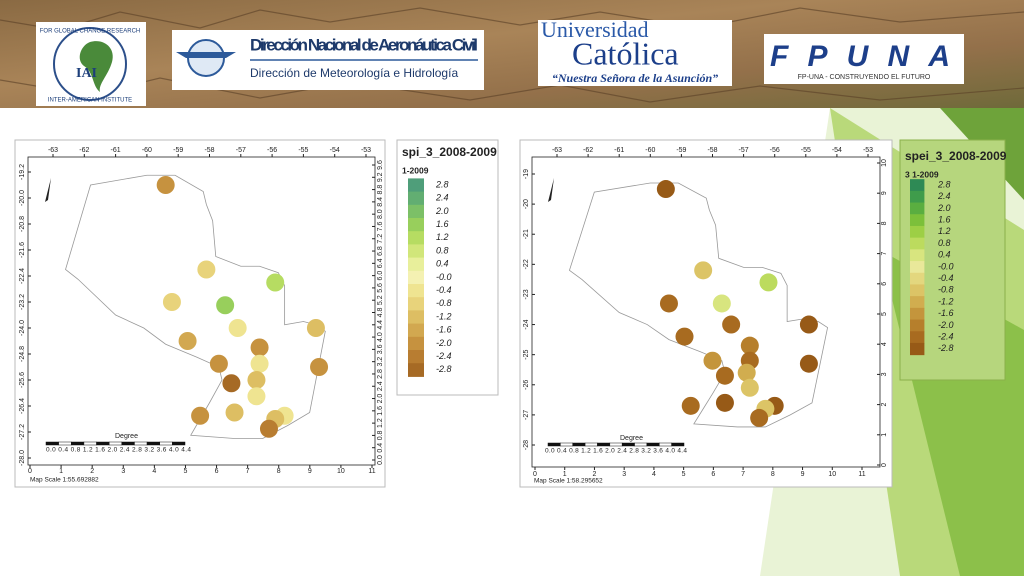  I want to click on legend-label: 2.0, so click(442, 211).